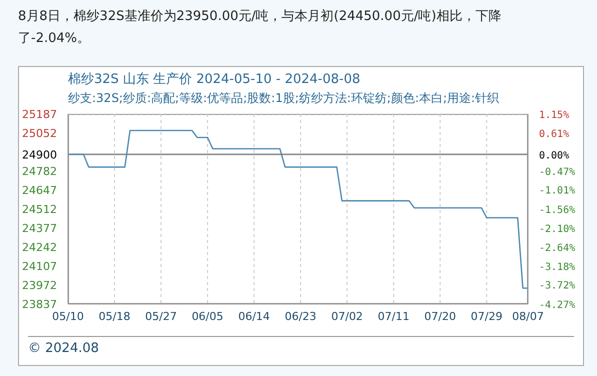  I want to click on y-tick-label: 24512, so click(39, 209).